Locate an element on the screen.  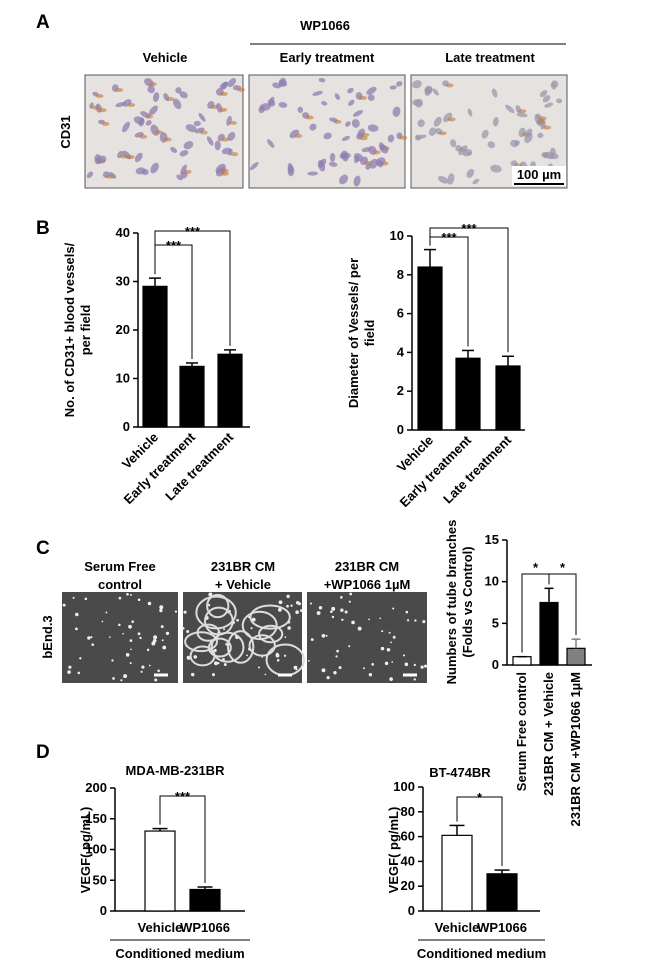
y-tick-label: 15 is located at coordinates (492, 539).